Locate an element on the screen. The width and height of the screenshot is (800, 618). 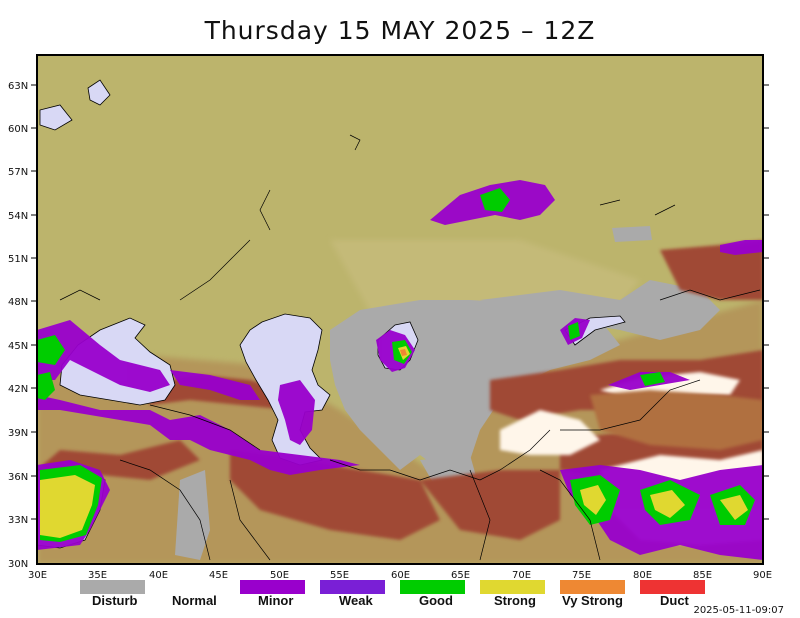
lat-label: 51N is located at coordinates (18, 259).